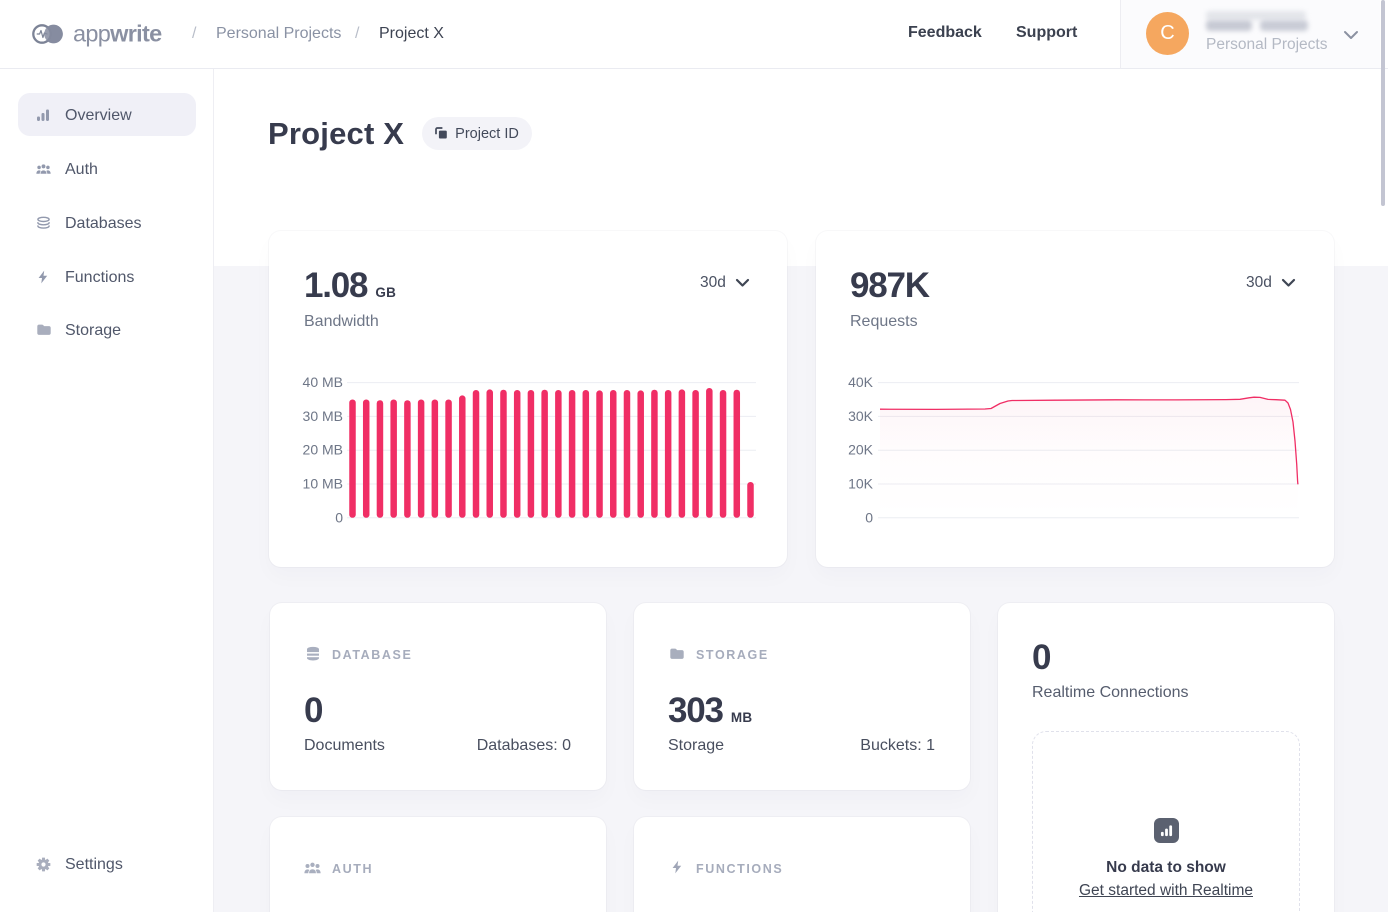 Image resolution: width=1388 pixels, height=912 pixels. Describe the element at coordinates (861, 450) in the screenshot. I see `svg-text: 20K` at that location.